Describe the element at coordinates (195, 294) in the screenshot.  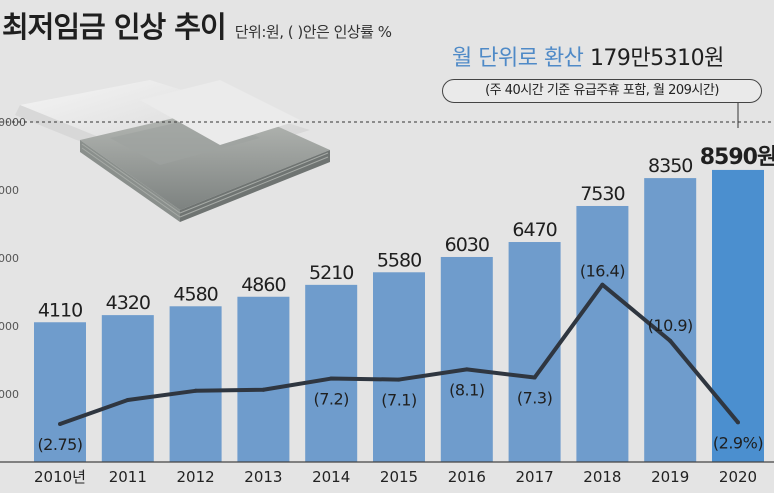
I see `bar-value-label: 4580` at that location.